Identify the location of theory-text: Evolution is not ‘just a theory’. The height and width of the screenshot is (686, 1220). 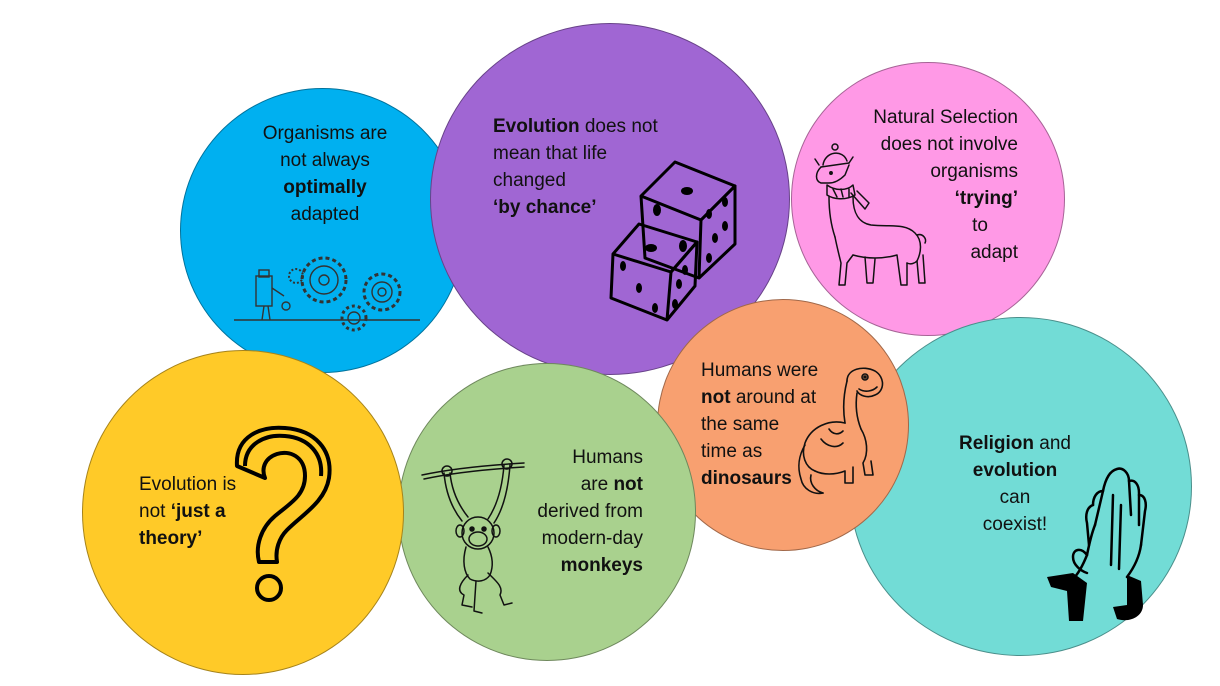
(188, 511).